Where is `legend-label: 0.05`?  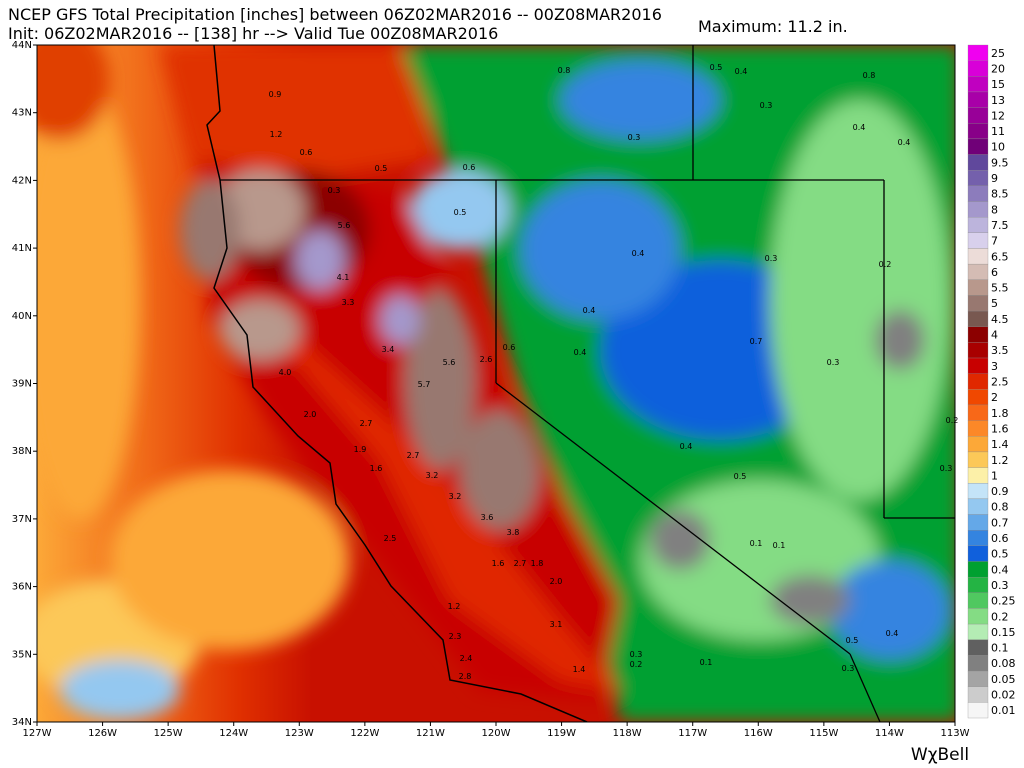
legend-label: 0.05 is located at coordinates (1003, 679).